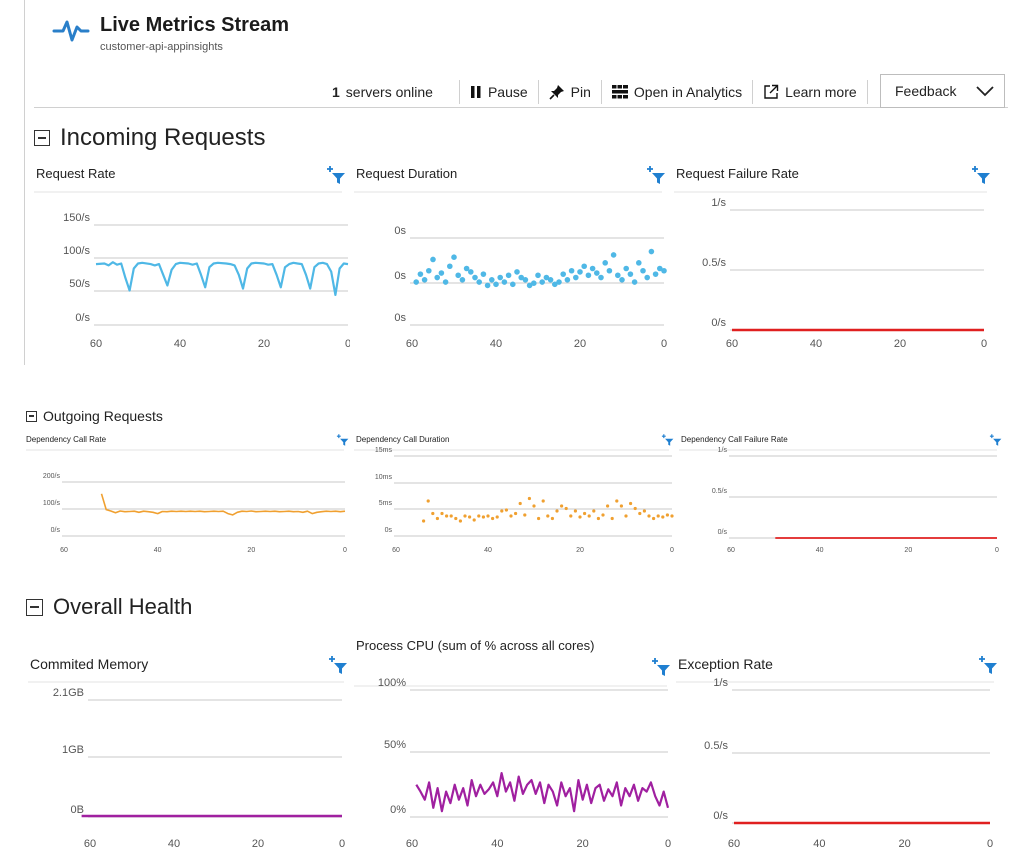 This screenshot has width=1024, height=865. Describe the element at coordinates (163, 137) in the screenshot. I see `section-title-incoming: Incoming Requests` at that location.